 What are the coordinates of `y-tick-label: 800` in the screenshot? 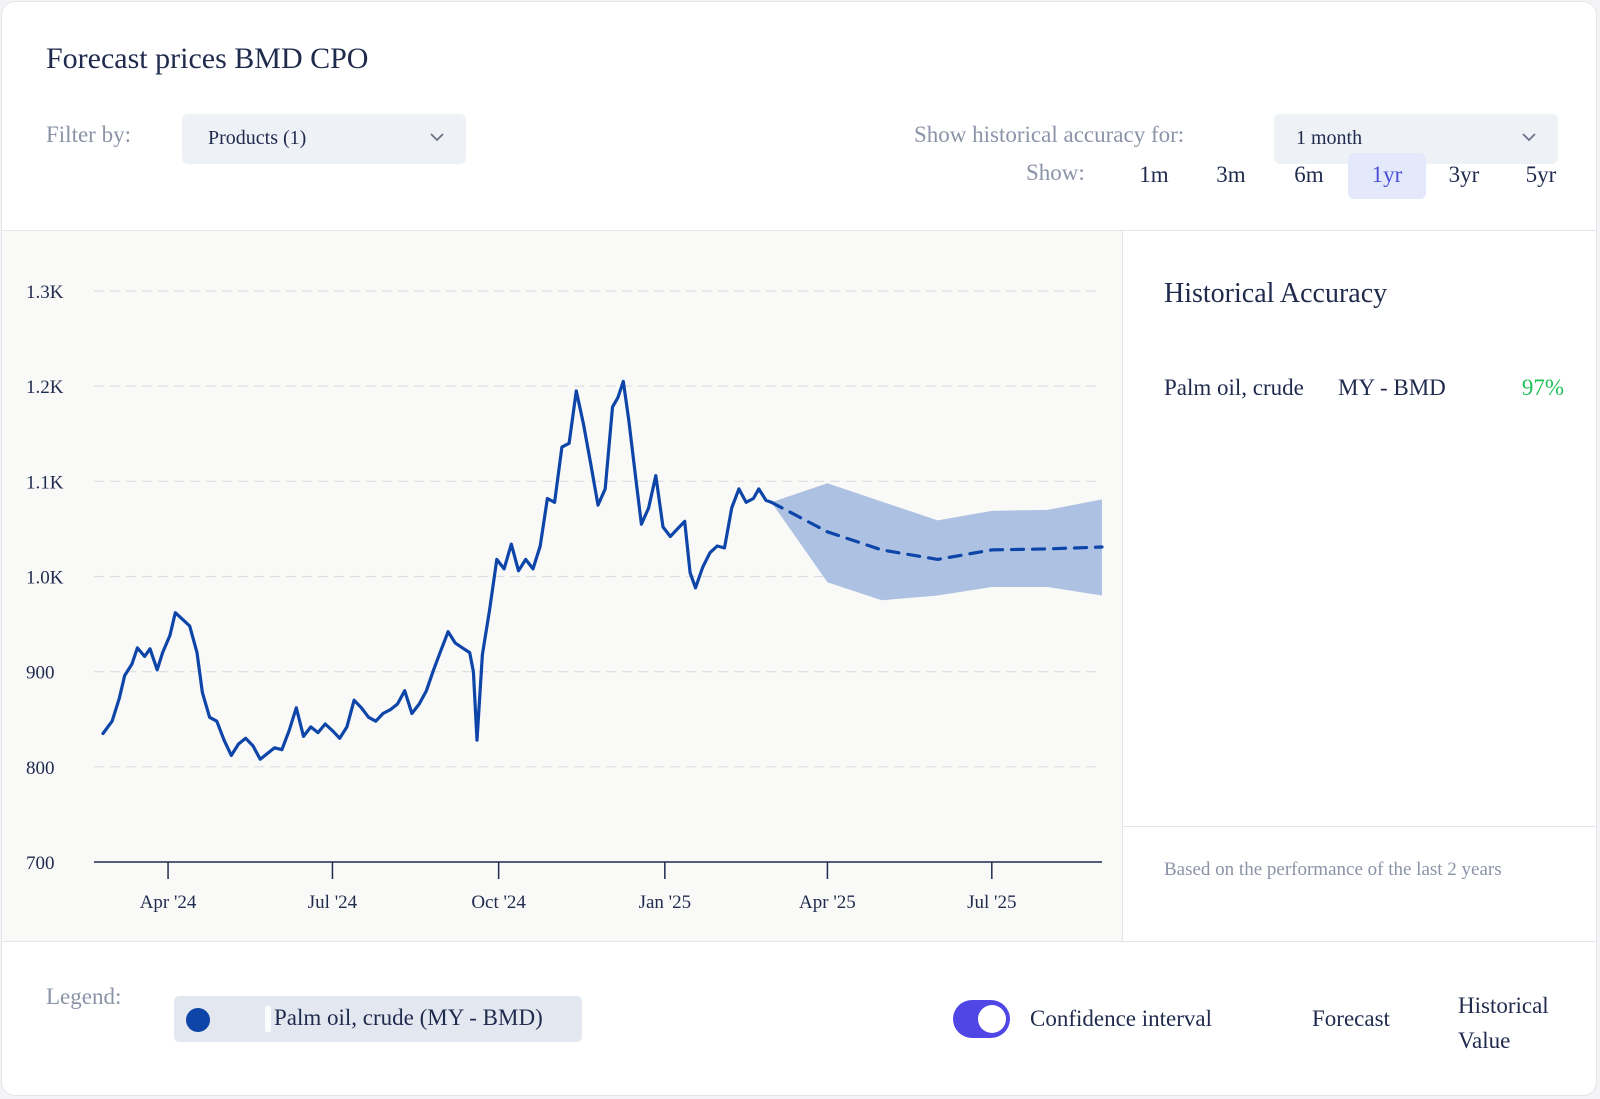 It's located at (40, 768).